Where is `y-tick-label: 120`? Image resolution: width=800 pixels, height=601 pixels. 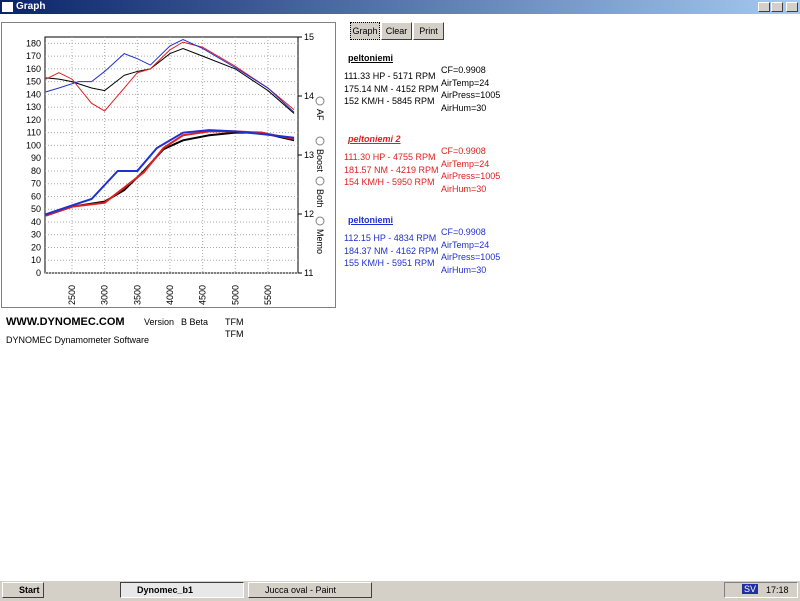 y-tick-label: 120 is located at coordinates (33, 120).